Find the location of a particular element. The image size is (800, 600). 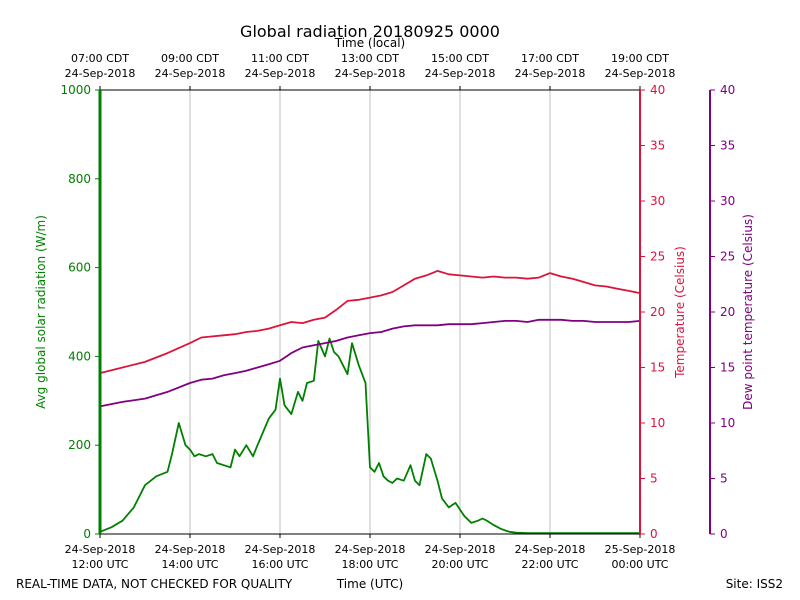

top-tick-local: 15:00 CDT is located at coordinates (460, 58).